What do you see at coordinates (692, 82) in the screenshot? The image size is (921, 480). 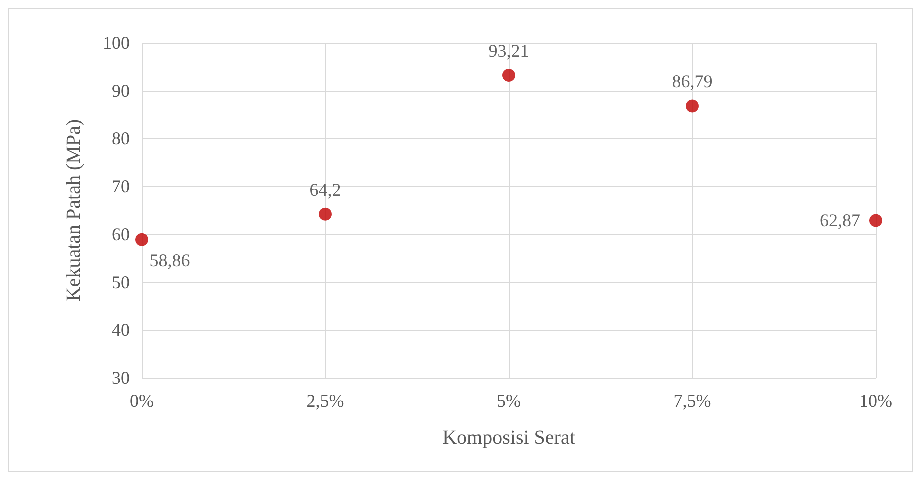 I see `data-label: 86,79` at bounding box center [692, 82].